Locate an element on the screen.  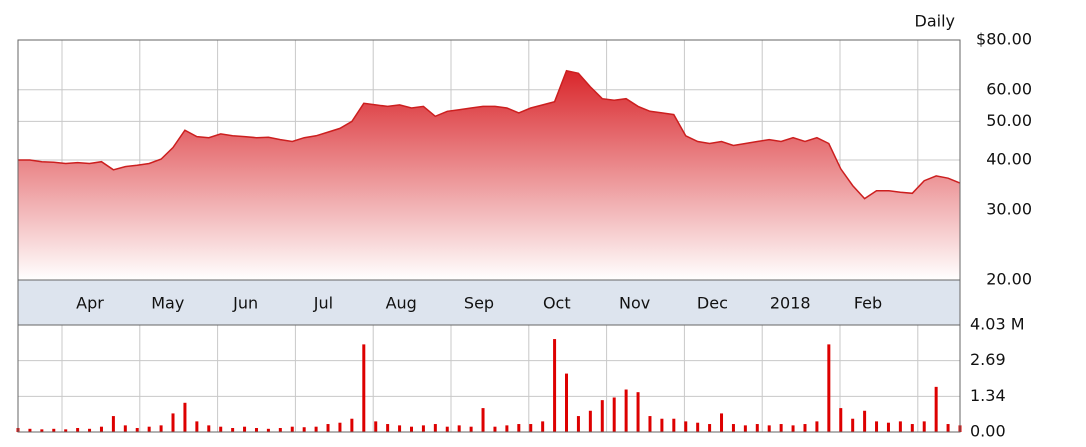
price-tick-label: 20.00 is located at coordinates (1009, 279).